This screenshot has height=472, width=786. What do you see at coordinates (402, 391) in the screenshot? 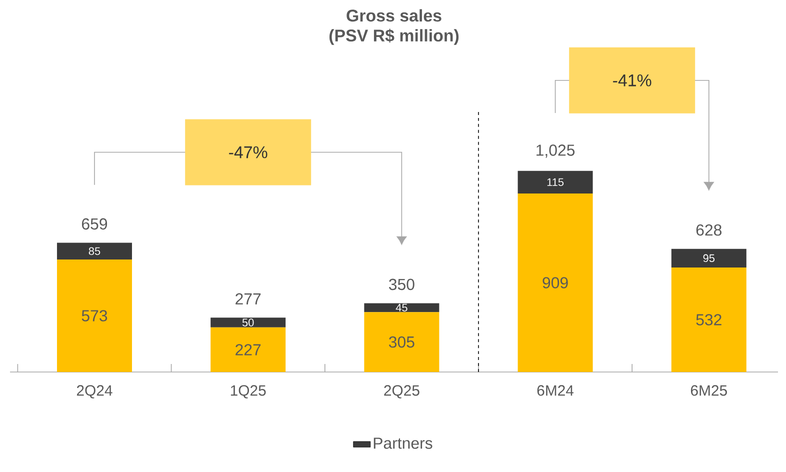
I see `x-tick-label: 2Q25` at bounding box center [402, 391].